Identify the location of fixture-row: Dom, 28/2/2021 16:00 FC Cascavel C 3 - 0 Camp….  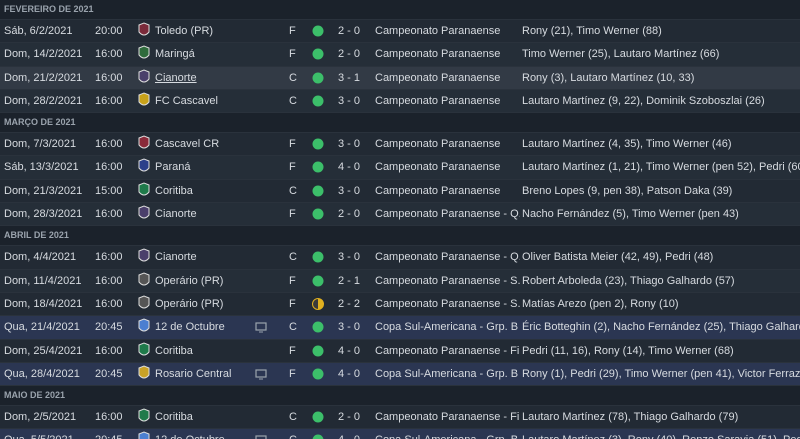
(400, 101).